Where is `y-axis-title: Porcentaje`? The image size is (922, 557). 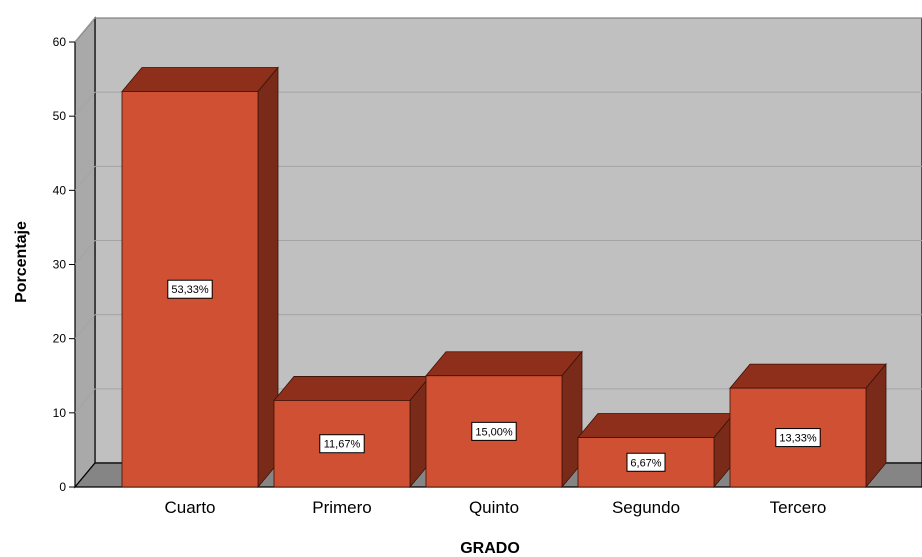 y-axis-title: Porcentaje is located at coordinates (21, 262).